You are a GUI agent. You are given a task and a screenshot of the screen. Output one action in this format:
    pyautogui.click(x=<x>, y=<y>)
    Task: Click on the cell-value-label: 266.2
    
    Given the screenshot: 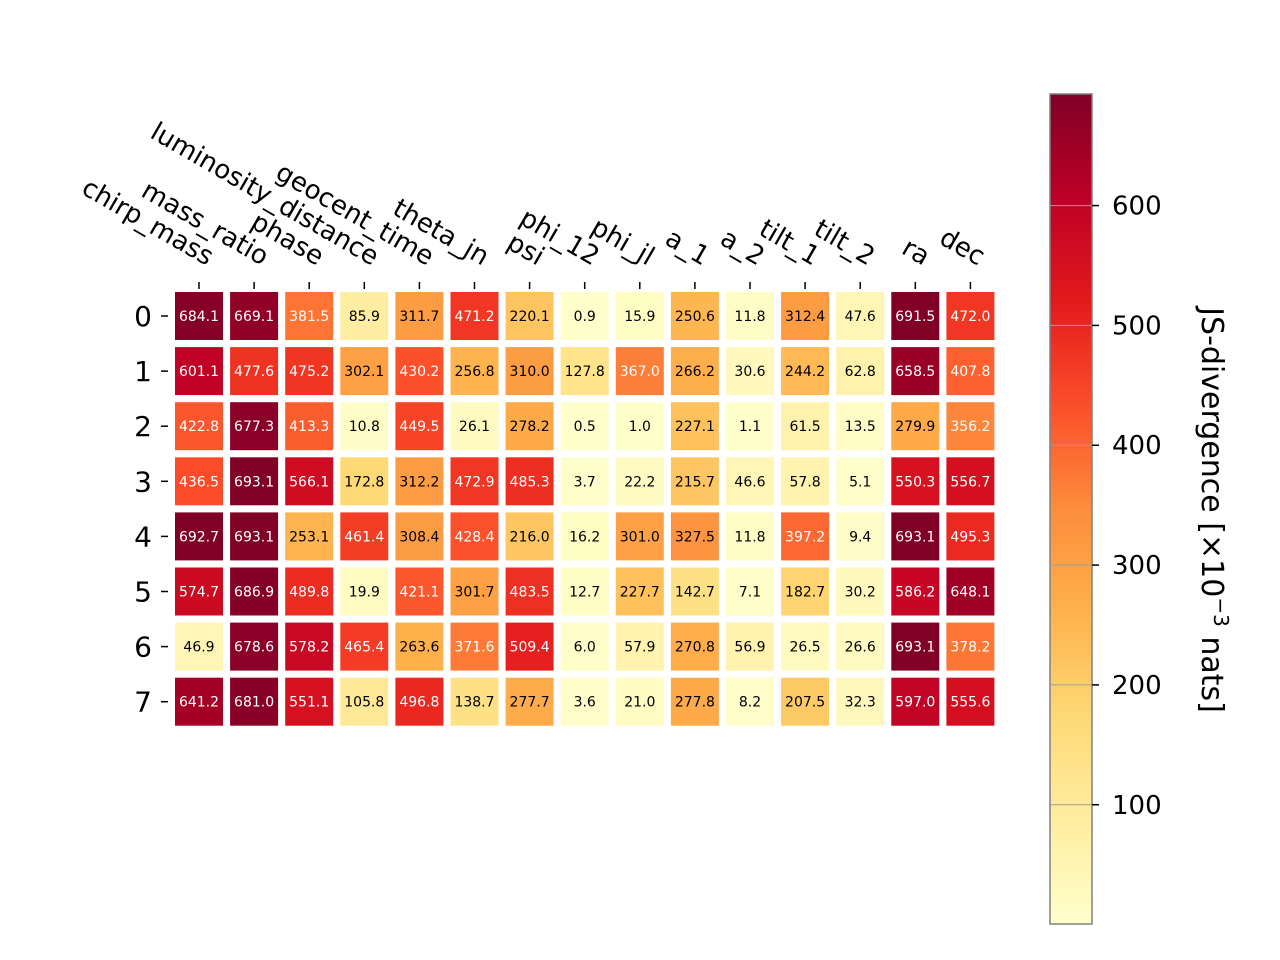 What is the action you would take?
    pyautogui.click(x=695, y=372)
    